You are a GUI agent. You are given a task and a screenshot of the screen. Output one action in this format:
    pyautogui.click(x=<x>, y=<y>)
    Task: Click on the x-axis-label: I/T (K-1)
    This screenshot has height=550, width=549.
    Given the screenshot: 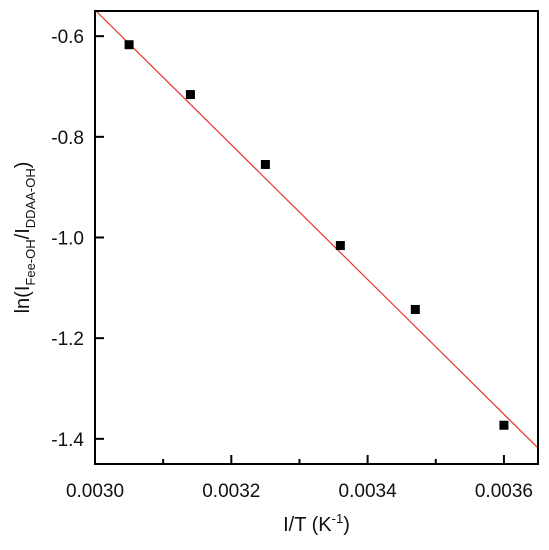 What is the action you would take?
    pyautogui.click(x=316, y=523)
    